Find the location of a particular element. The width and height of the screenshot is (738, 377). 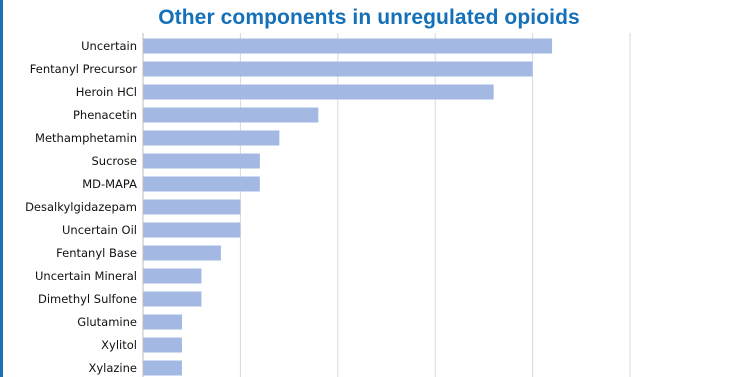

category-label: Xylitol is located at coordinates (119, 345).